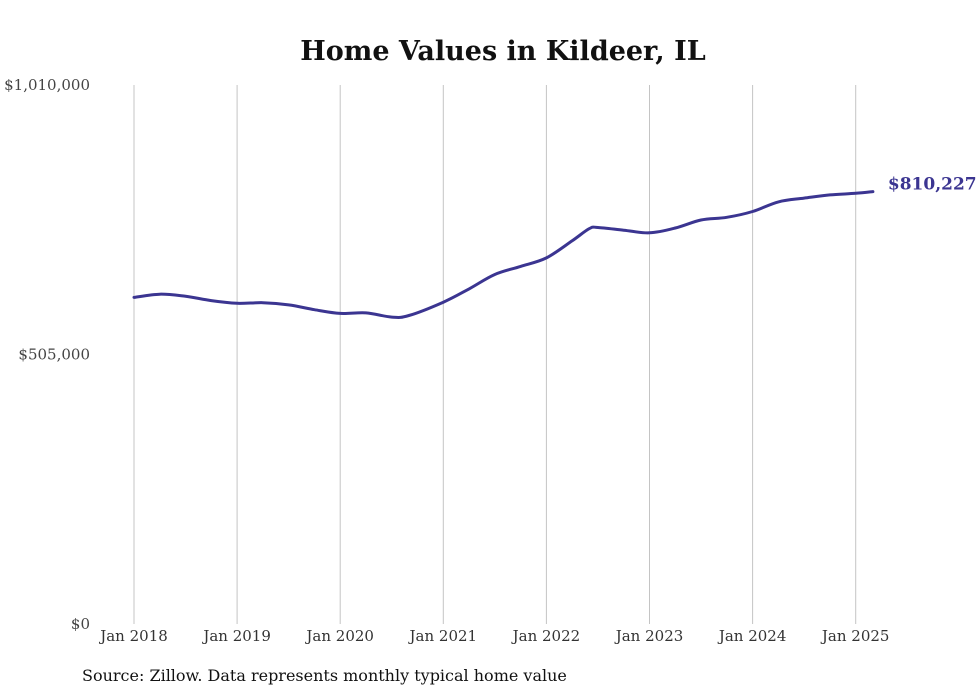 The image size is (980, 699). Describe the element at coordinates (80, 624) in the screenshot. I see `y-tick-label: $0` at that location.